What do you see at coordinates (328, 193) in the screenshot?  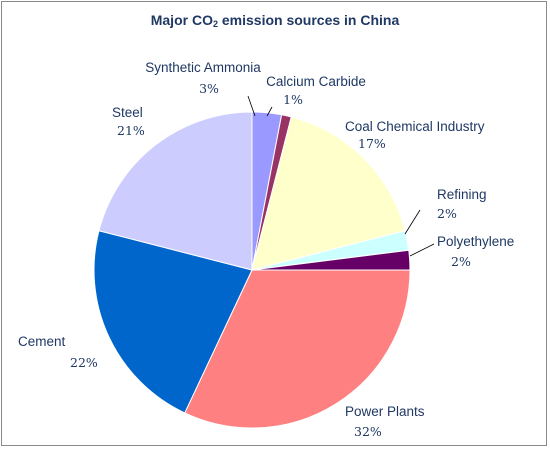 I see `pie-slice-coal-chemical-industry` at bounding box center [328, 193].